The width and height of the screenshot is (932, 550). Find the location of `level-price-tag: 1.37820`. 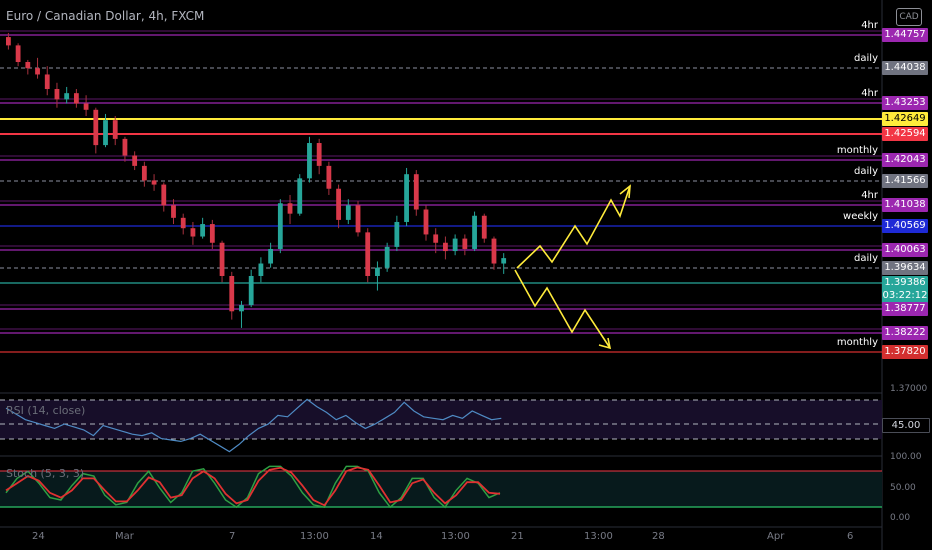

level-price-tag: 1.37820 is located at coordinates (905, 352).